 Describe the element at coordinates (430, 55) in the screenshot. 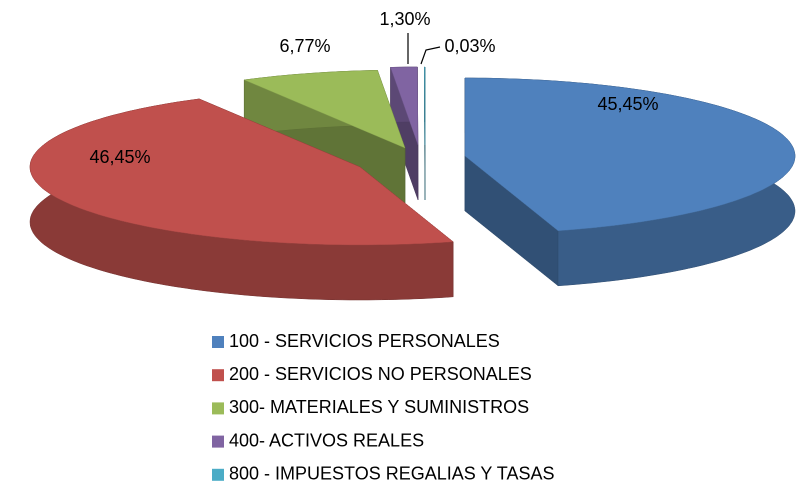

I see `leader-line` at that location.